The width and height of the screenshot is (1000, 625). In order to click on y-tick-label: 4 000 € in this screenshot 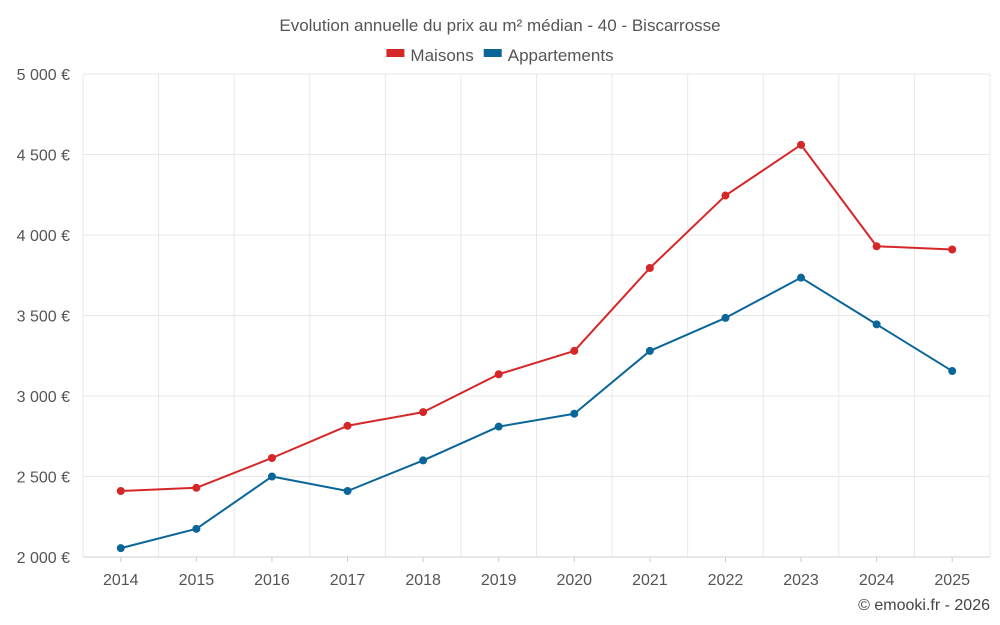, I will do `click(43, 236)`.